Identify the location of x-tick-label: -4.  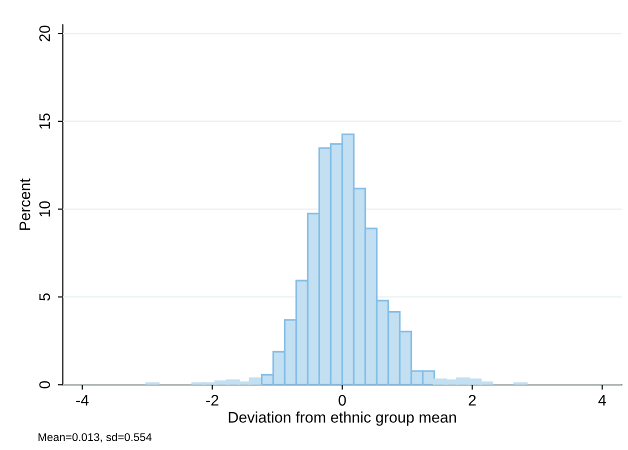
(82, 400).